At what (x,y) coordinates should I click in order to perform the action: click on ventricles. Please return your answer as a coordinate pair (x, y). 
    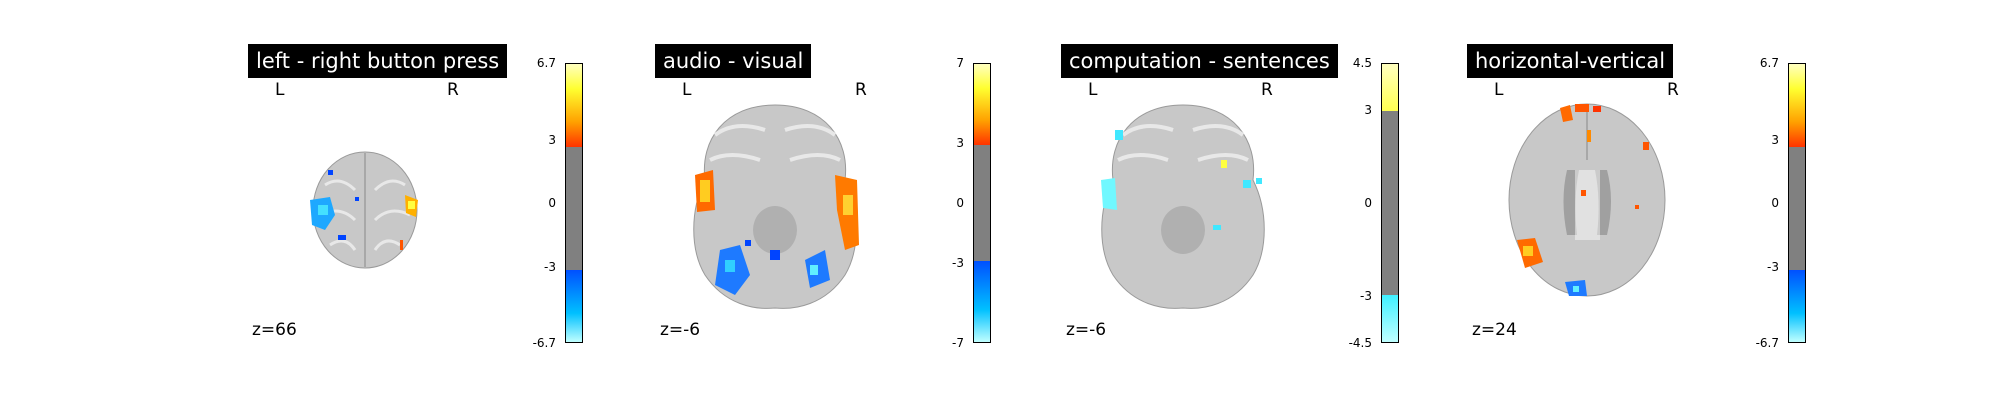
    Looking at the image, I should click on (1587, 202).